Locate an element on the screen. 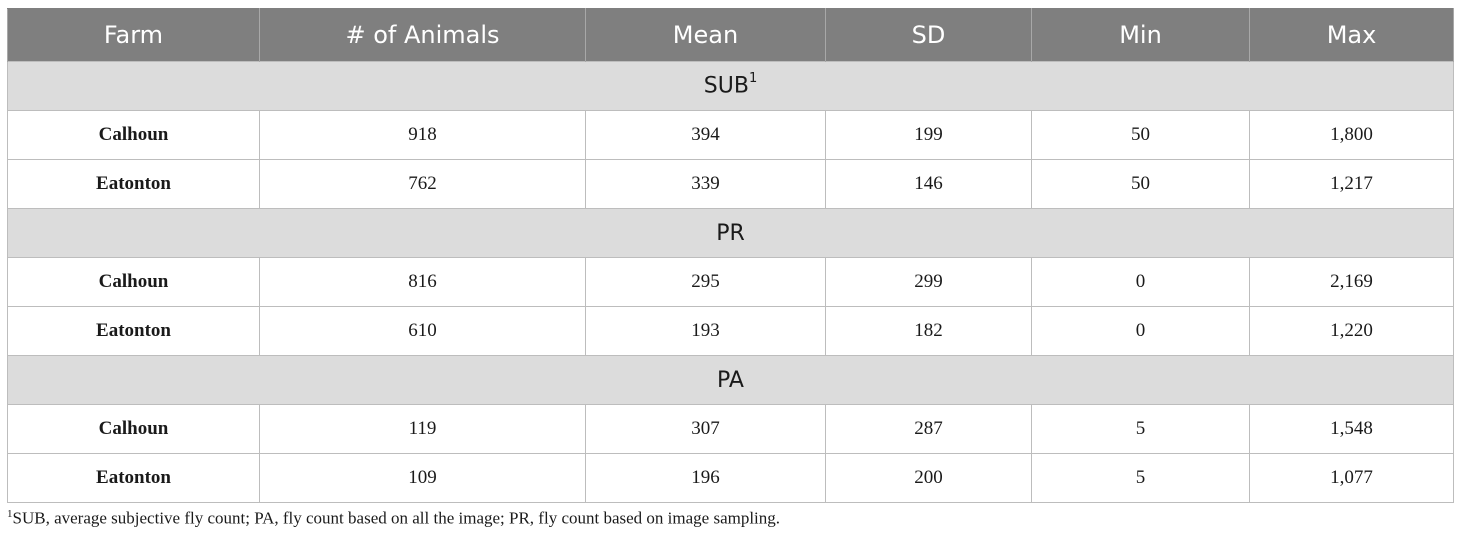 This screenshot has height=536, width=1460. column-header-mean: Mean is located at coordinates (705, 35).